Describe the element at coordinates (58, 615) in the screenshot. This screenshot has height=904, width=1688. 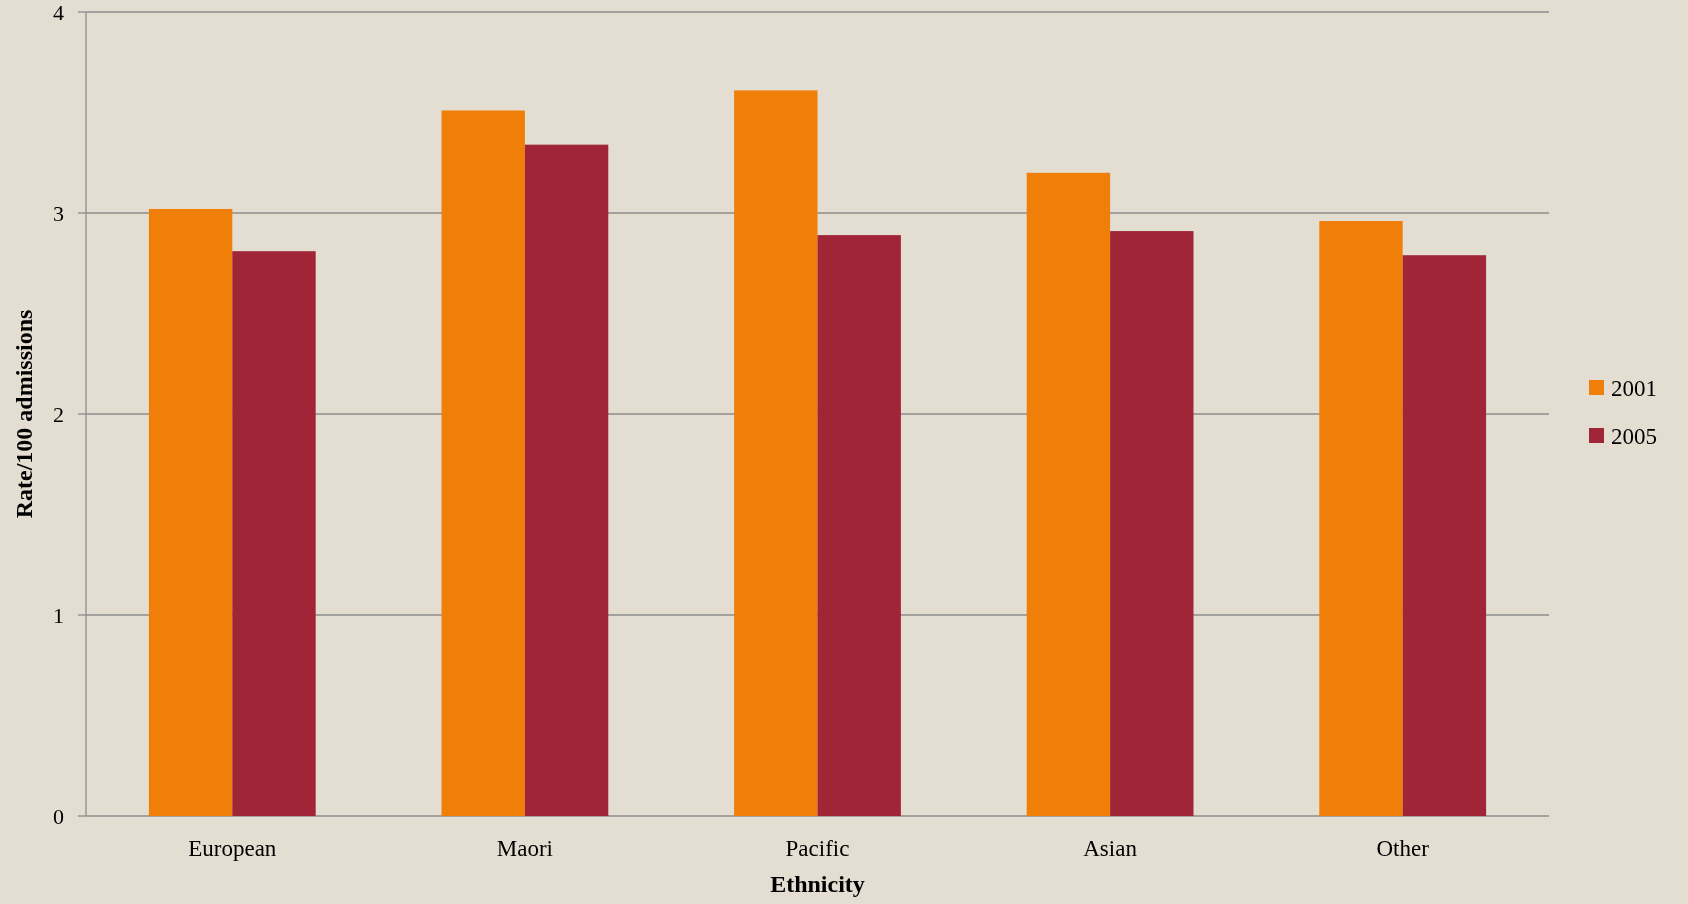
I see `y-tick-label: 1` at that location.